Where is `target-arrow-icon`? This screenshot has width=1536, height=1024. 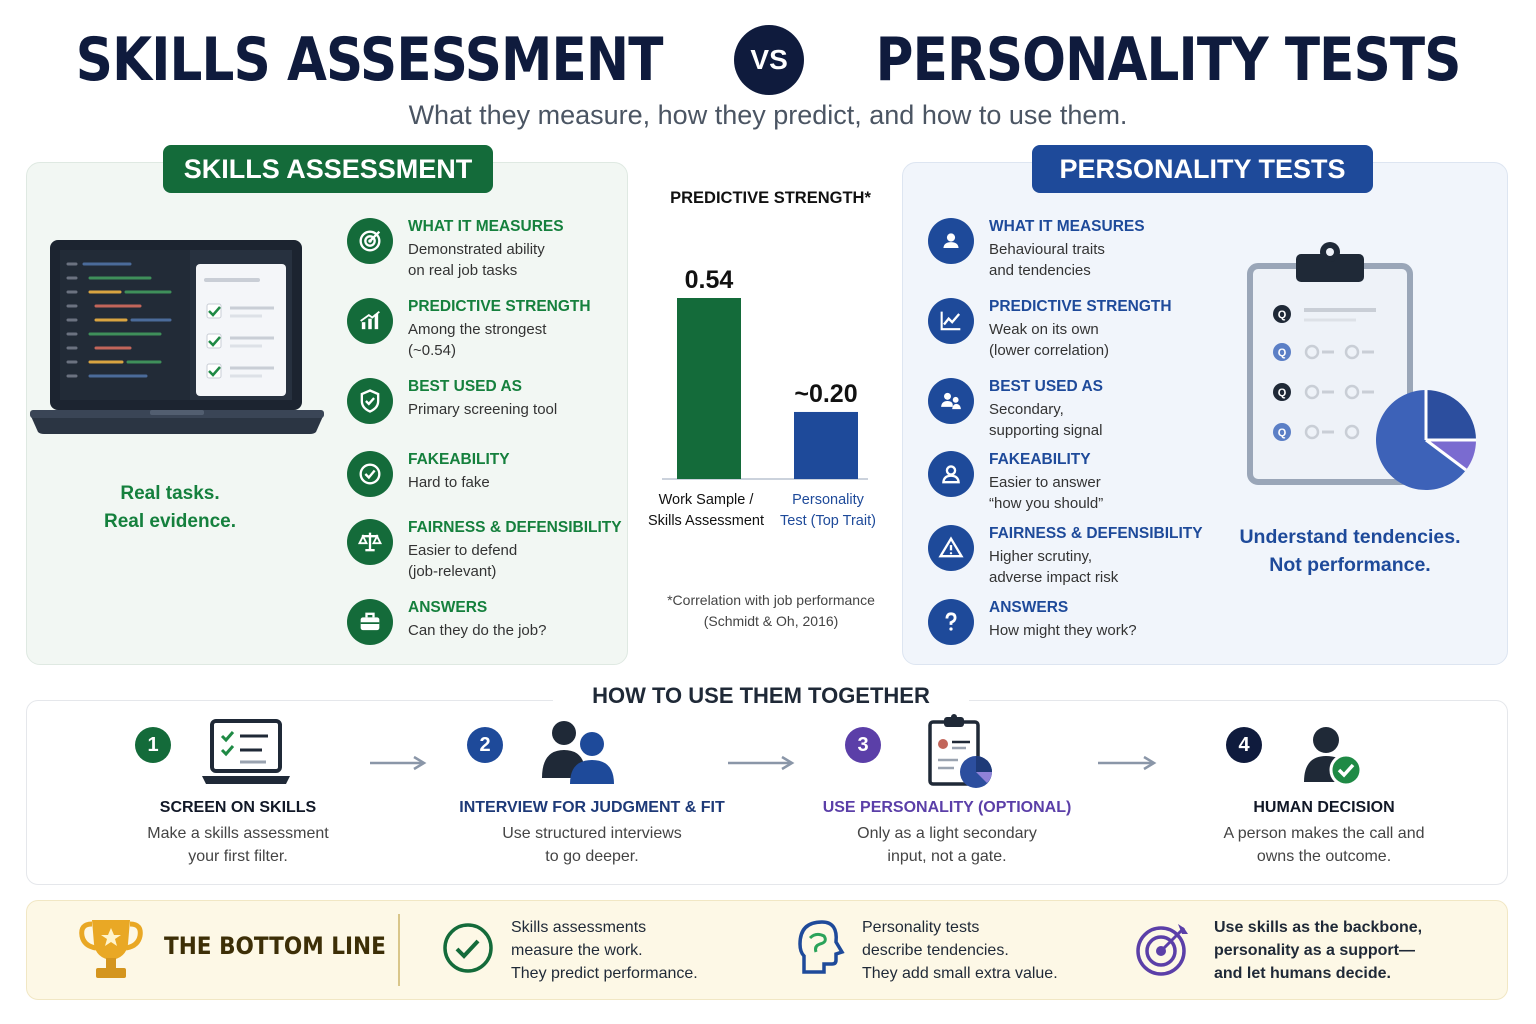
target-arrow-icon is located at coordinates (1162, 950).